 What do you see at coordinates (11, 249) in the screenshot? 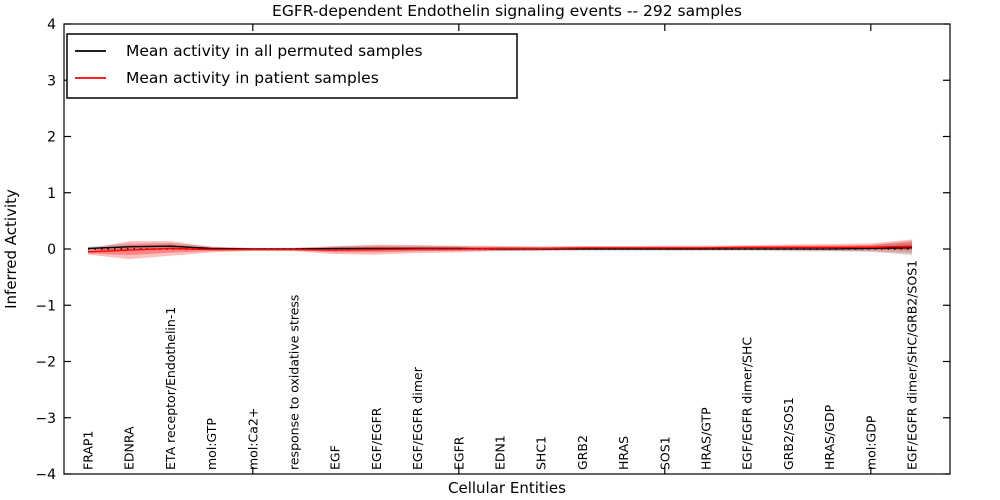
I see `y-axis-label: Inferred Activity` at bounding box center [11, 249].